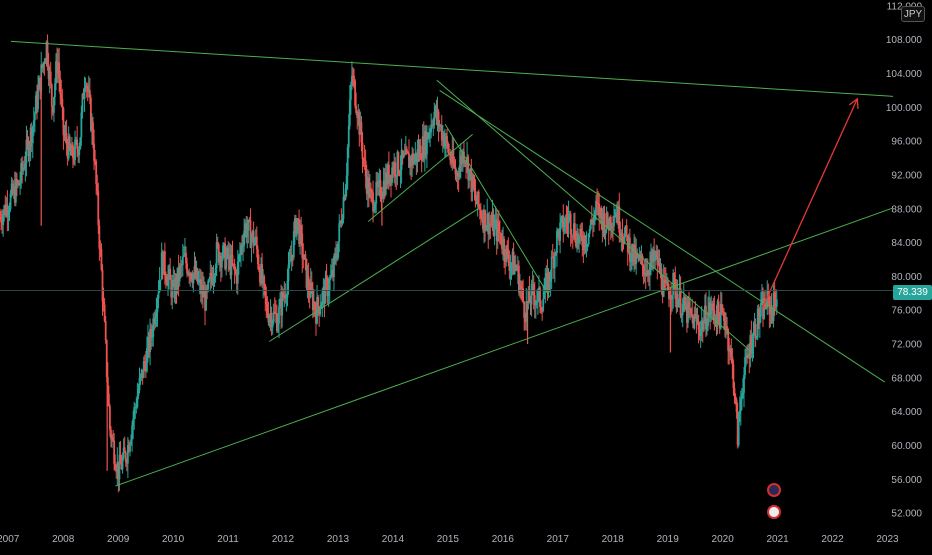 This screenshot has height=555, width=932. Describe the element at coordinates (913, 14) in the screenshot. I see `currency-badge: JPY` at that location.